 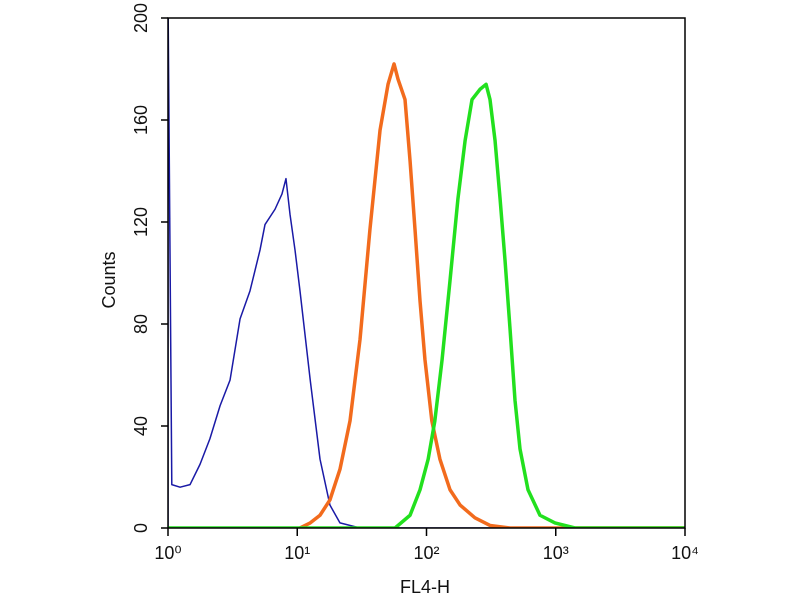 What do you see at coordinates (141, 426) in the screenshot?
I see `y-tick-label: 40` at bounding box center [141, 426].